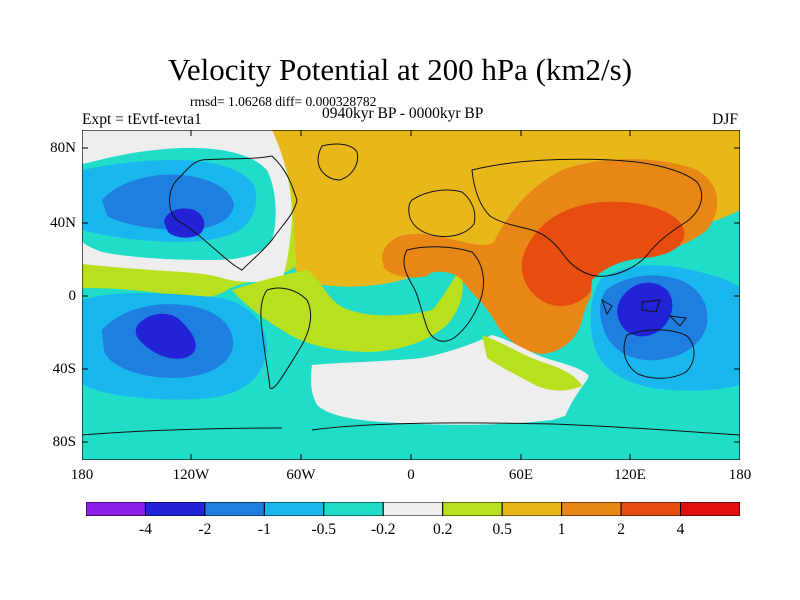  I want to click on lon-tick-180-left: 180, so click(82, 475).